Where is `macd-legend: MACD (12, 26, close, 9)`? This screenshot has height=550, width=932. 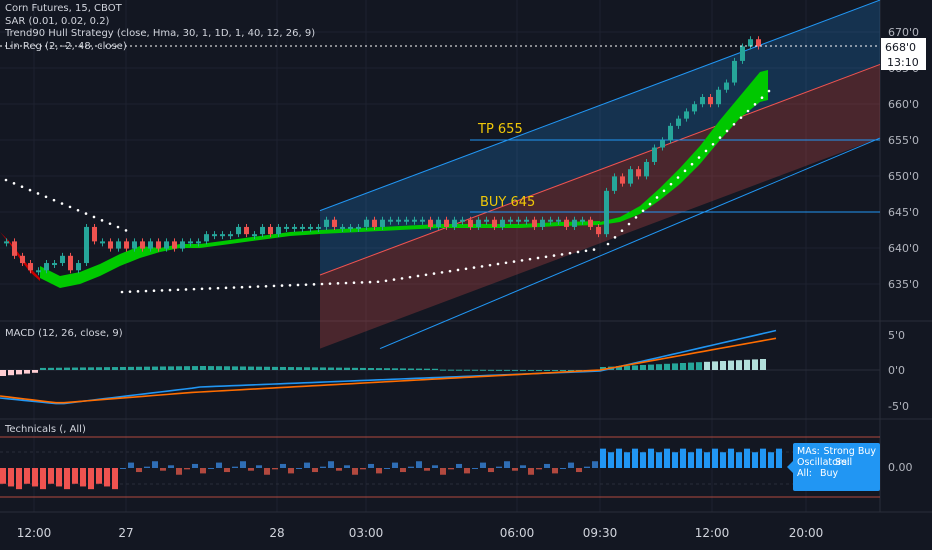 macd-legend: MACD (12, 26, close, 9) is located at coordinates (64, 333).